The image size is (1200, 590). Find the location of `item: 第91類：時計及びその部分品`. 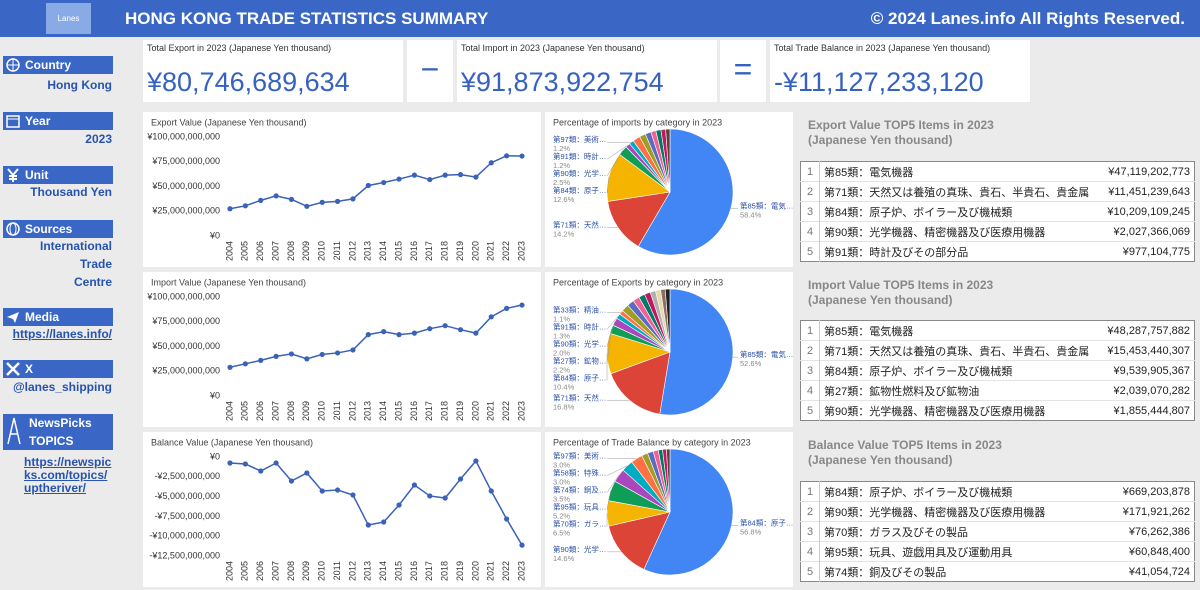

item: 第91類：時計及びその部分品 is located at coordinates (960, 251).